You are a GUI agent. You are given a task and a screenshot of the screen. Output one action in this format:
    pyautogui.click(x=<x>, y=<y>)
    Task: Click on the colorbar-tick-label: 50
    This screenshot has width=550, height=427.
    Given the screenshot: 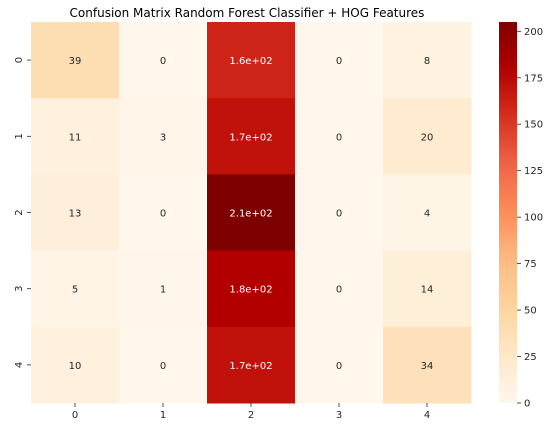 What is the action you would take?
    pyautogui.click(x=530, y=311)
    